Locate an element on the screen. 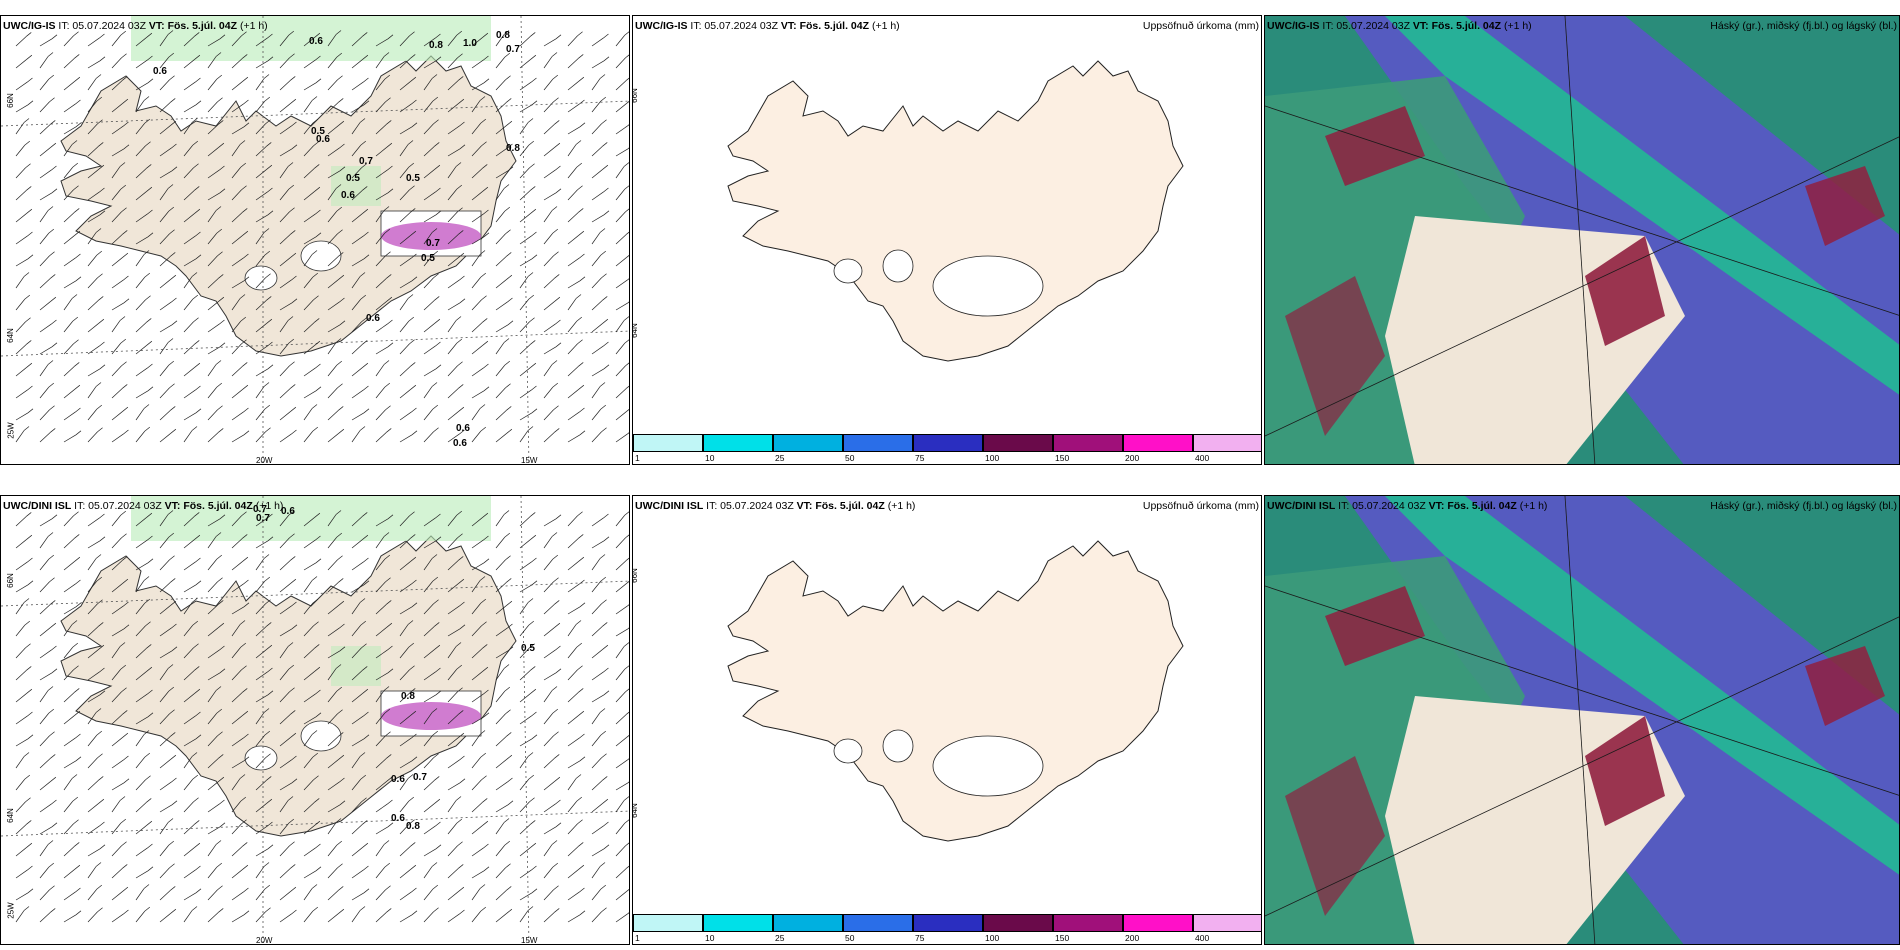 The image size is (1900, 950). low-cloud-area is located at coordinates (1335, 356).